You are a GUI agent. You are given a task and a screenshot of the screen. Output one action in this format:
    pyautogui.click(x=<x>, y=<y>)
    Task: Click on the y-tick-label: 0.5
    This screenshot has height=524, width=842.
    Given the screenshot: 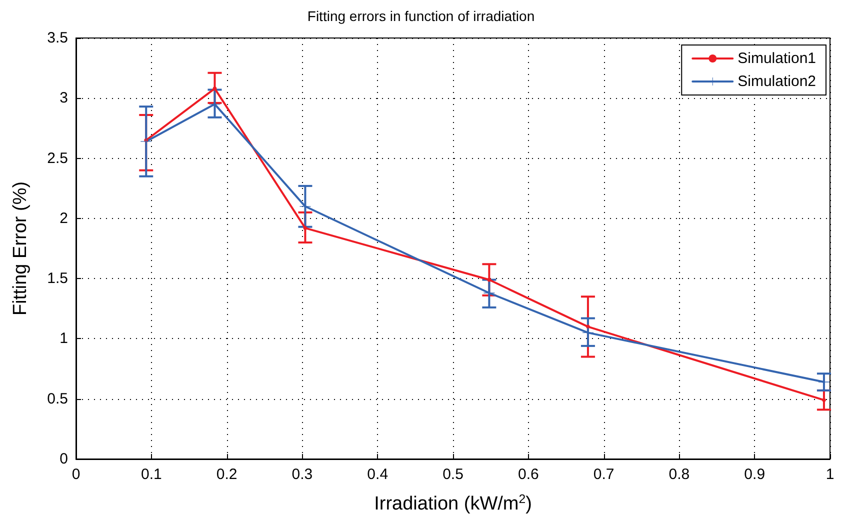 What is the action you would take?
    pyautogui.click(x=57, y=399)
    